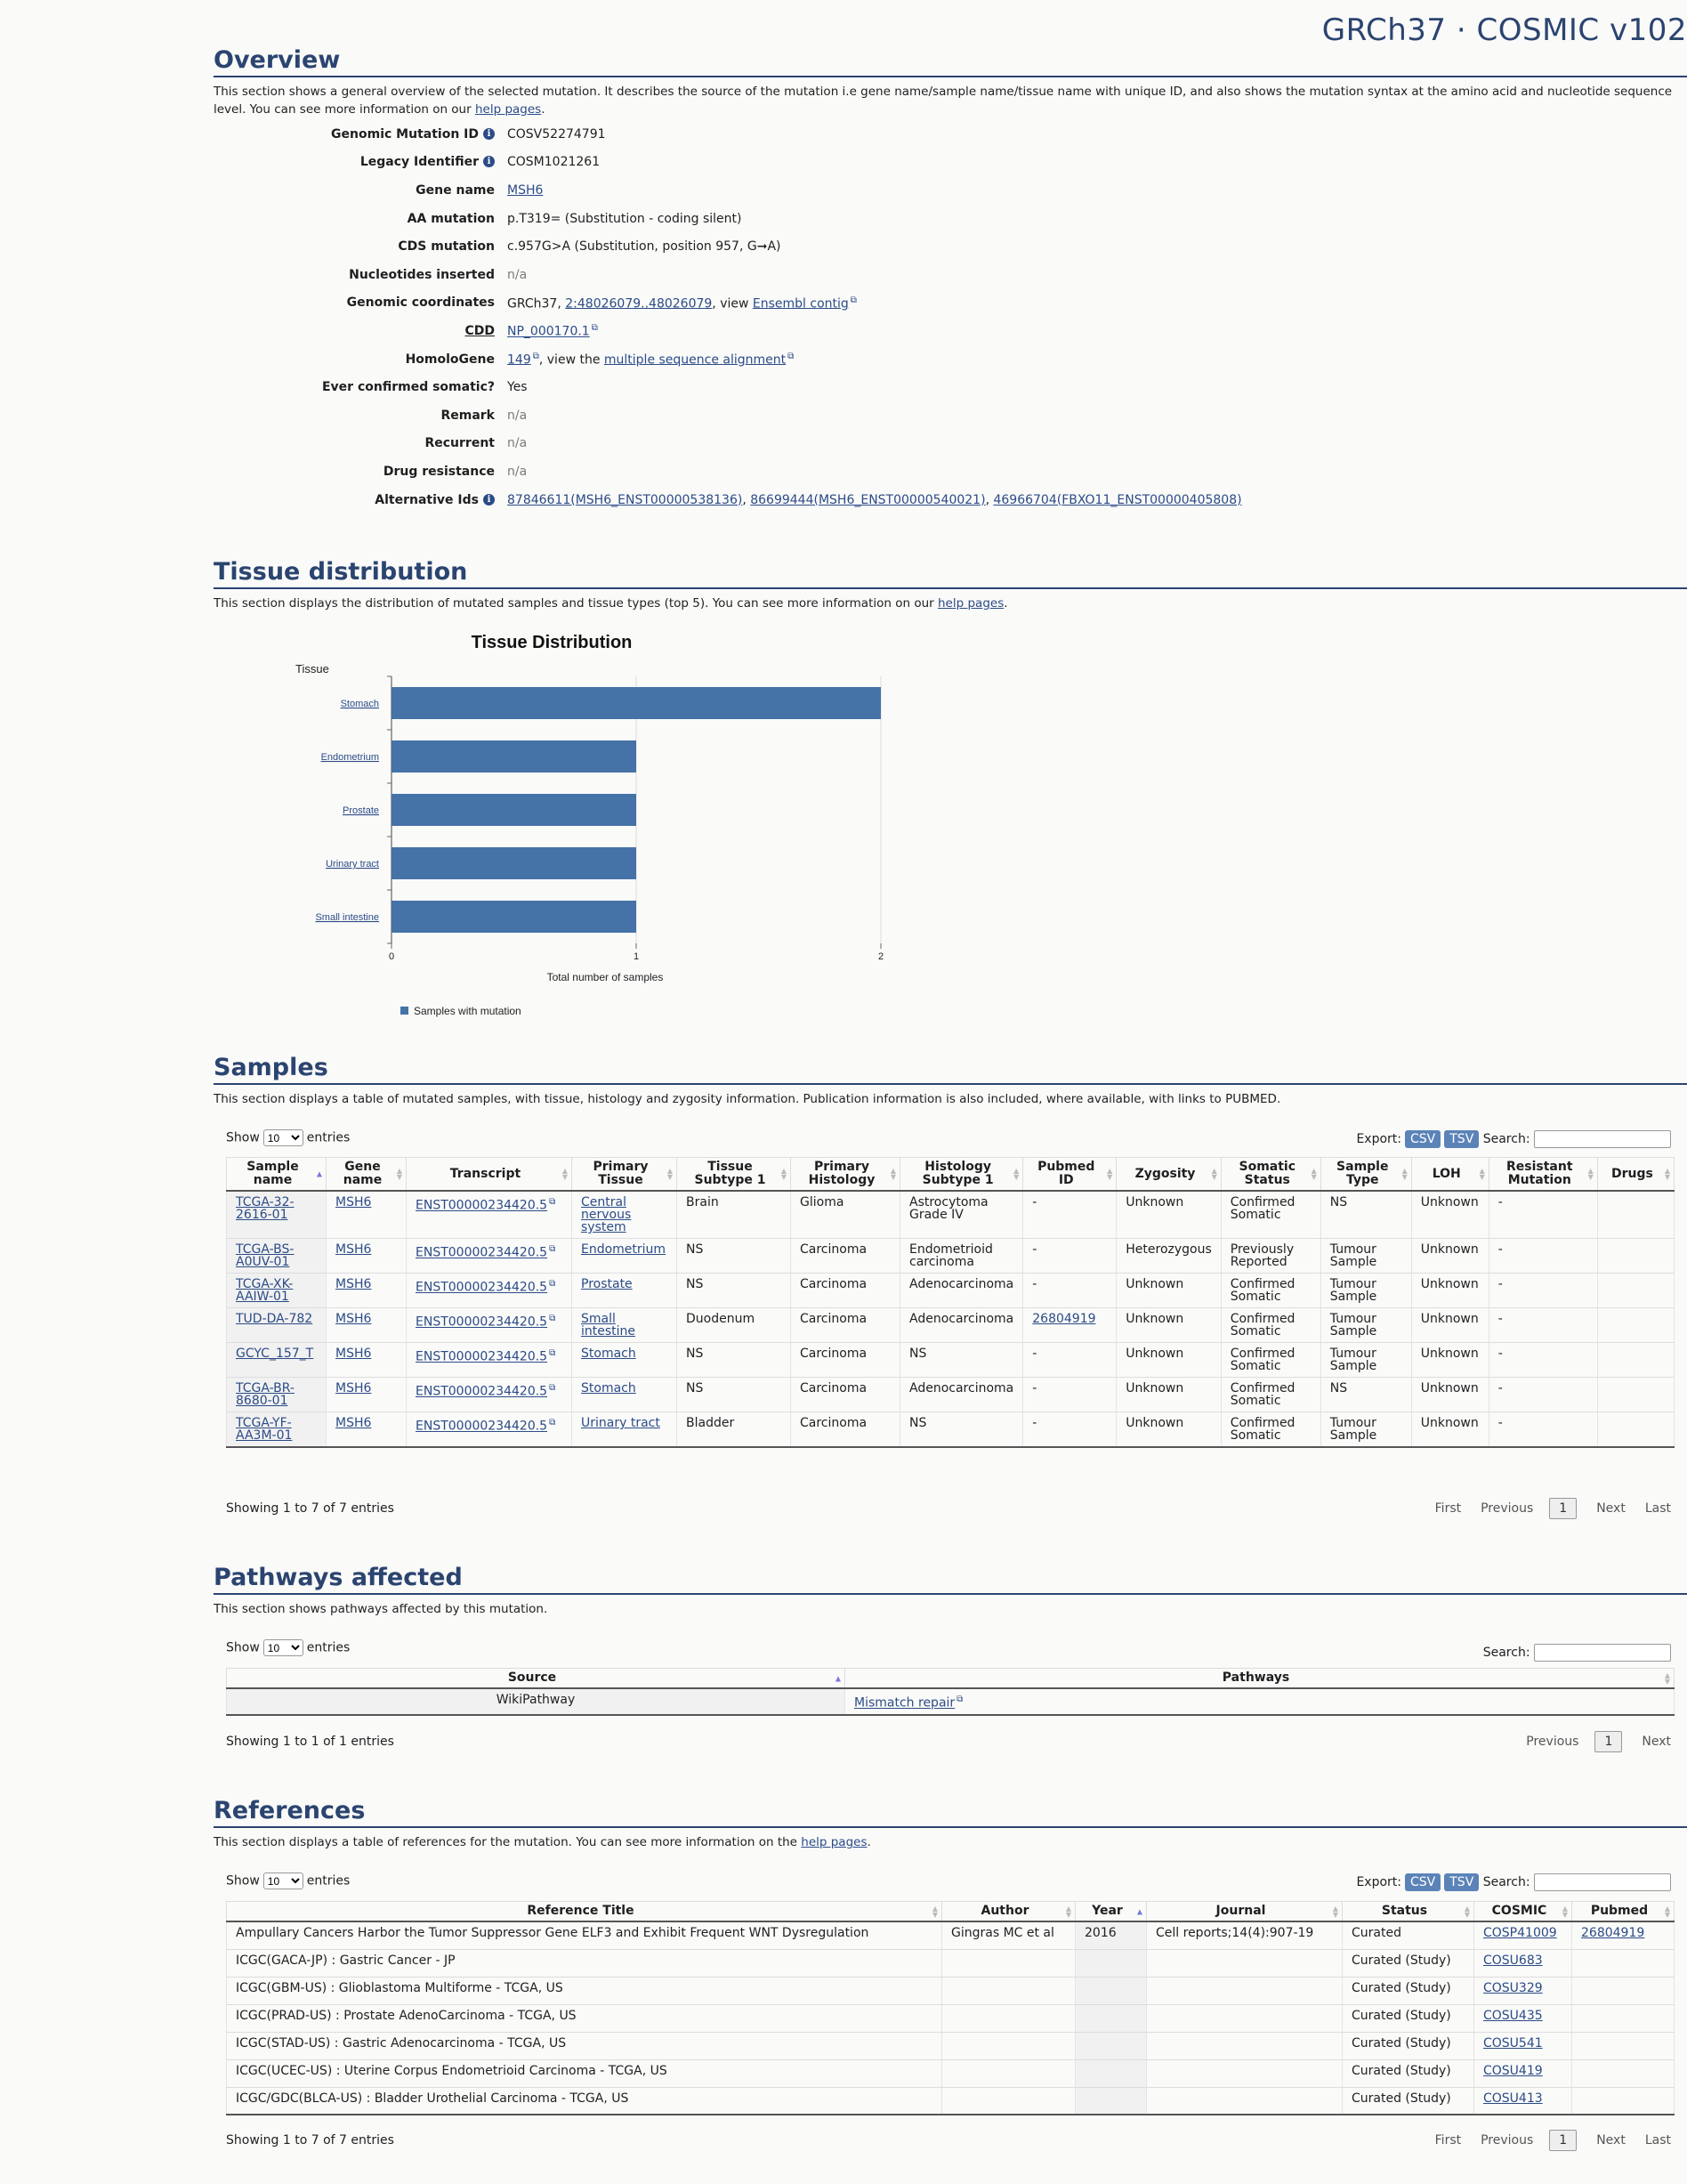  I want to click on category-label-urinary-tract: Urinary tract, so click(352, 864).